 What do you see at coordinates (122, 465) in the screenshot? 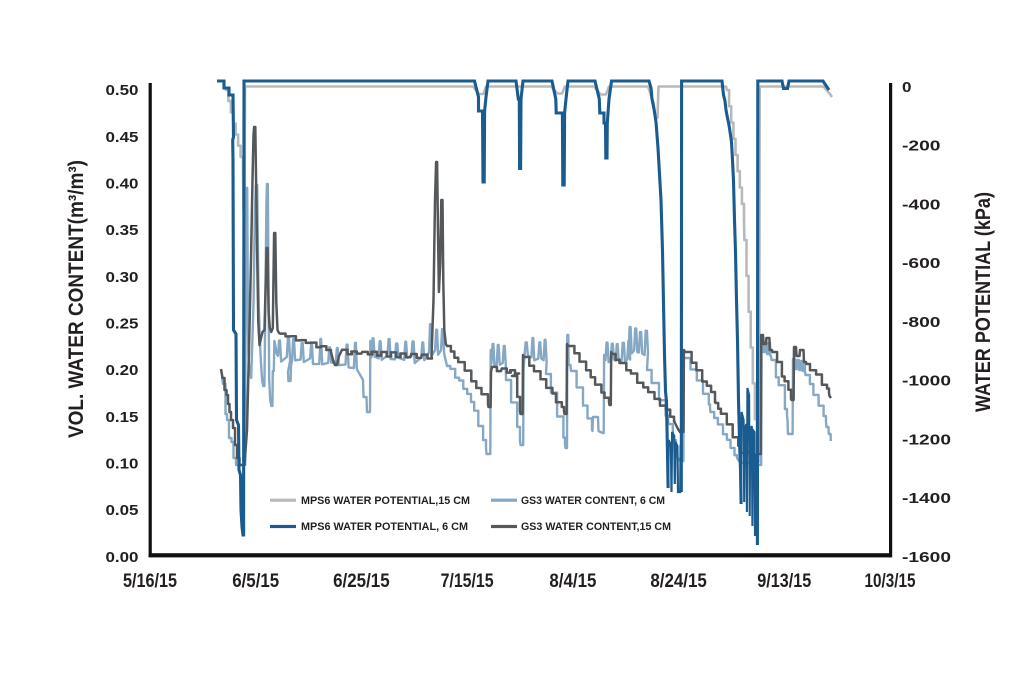
I see `svg-text: 0.10` at bounding box center [122, 465].